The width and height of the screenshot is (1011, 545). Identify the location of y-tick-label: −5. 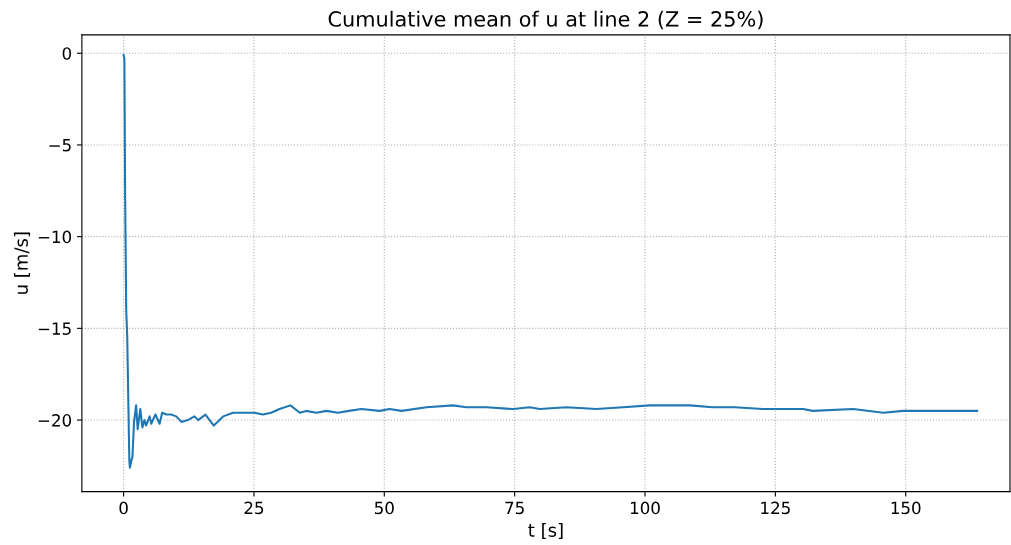
(60, 145).